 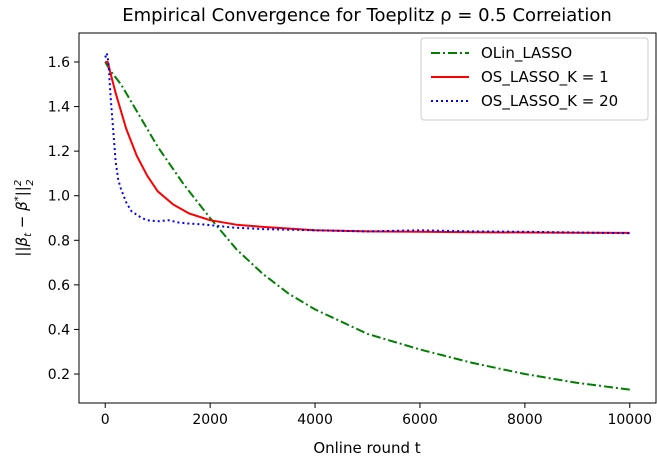 I want to click on y-tick-label: 1.6, so click(x=59, y=63).